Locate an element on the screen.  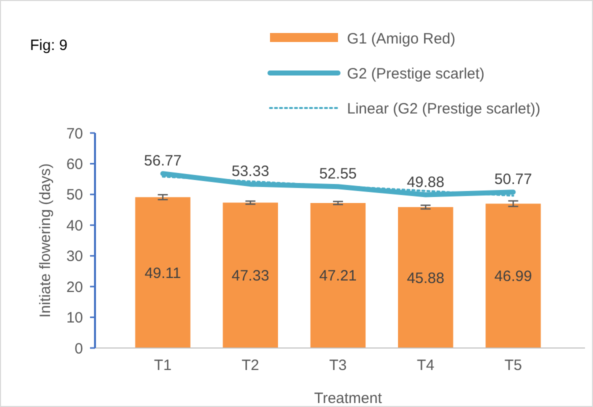
x-axis-title: Treatment is located at coordinates (348, 398).